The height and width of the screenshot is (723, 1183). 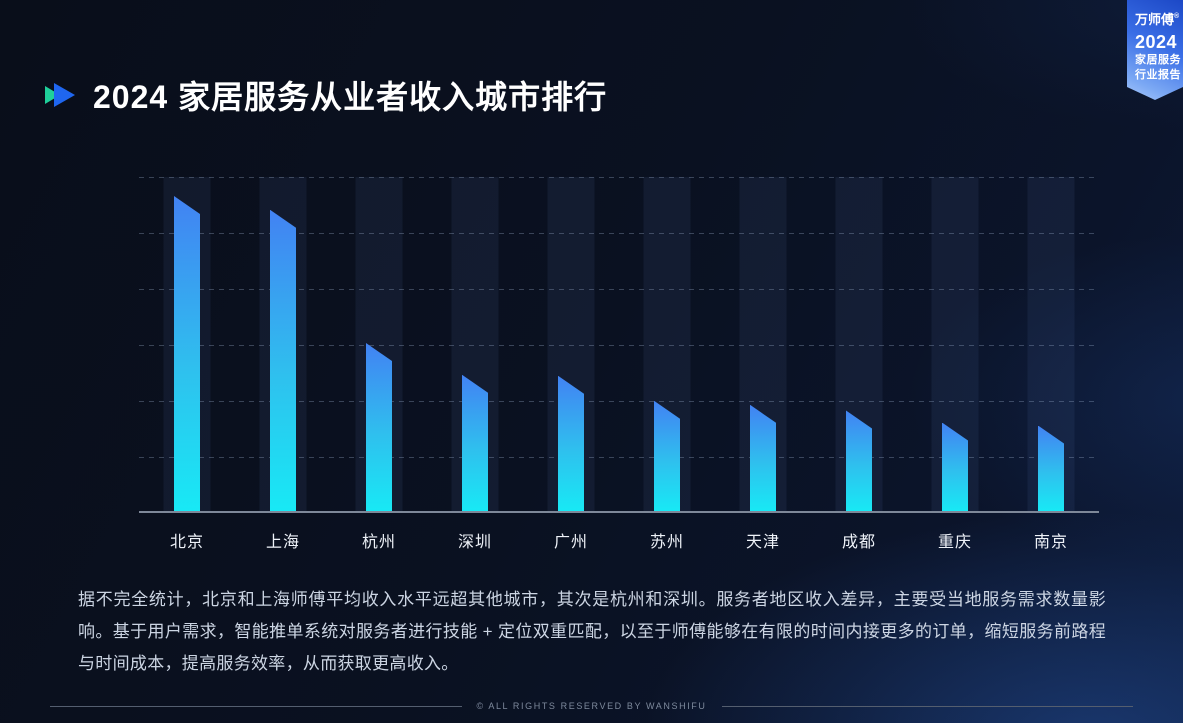 I want to click on category-slot-成都, so click(x=859, y=344).